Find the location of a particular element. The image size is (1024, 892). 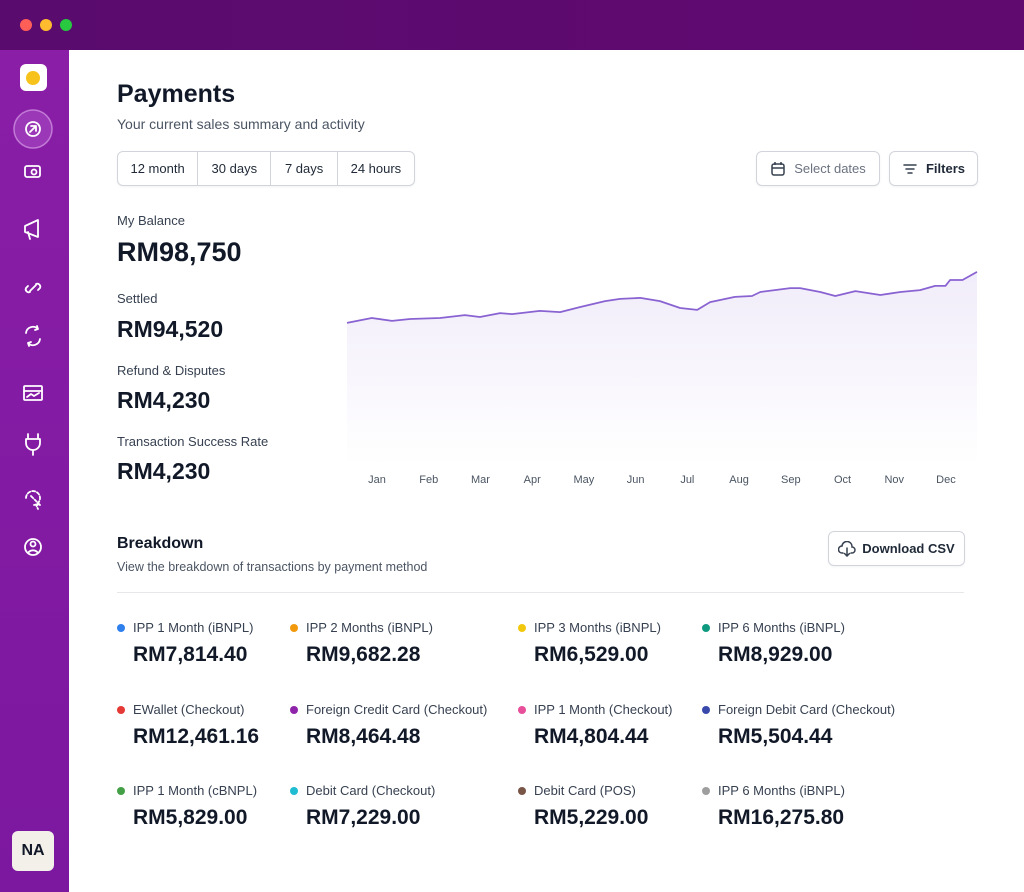

x-tick-label: Apr is located at coordinates (532, 480).